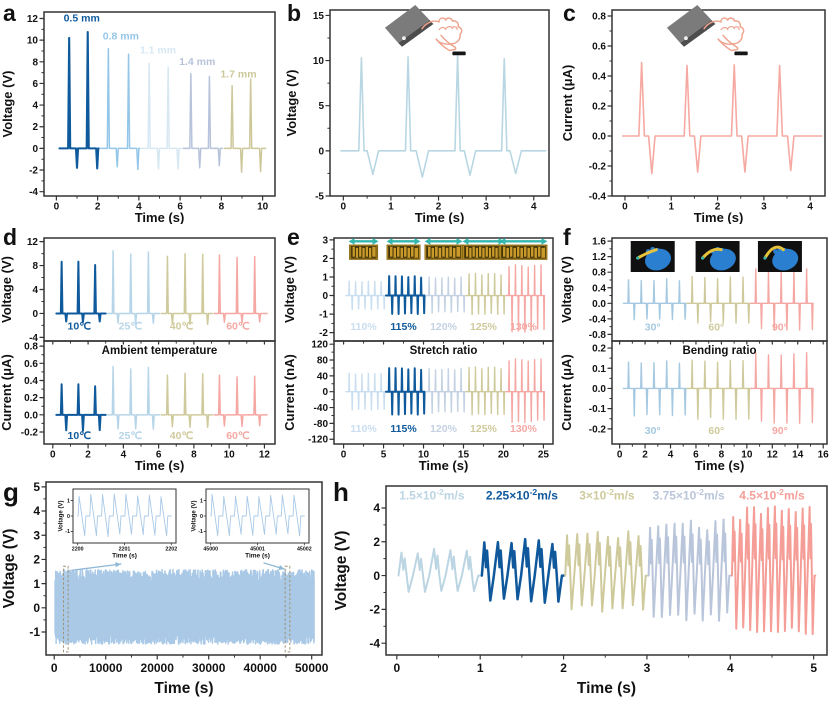  Describe the element at coordinates (158, 668) in the screenshot. I see `tick-label: 20000` at that location.